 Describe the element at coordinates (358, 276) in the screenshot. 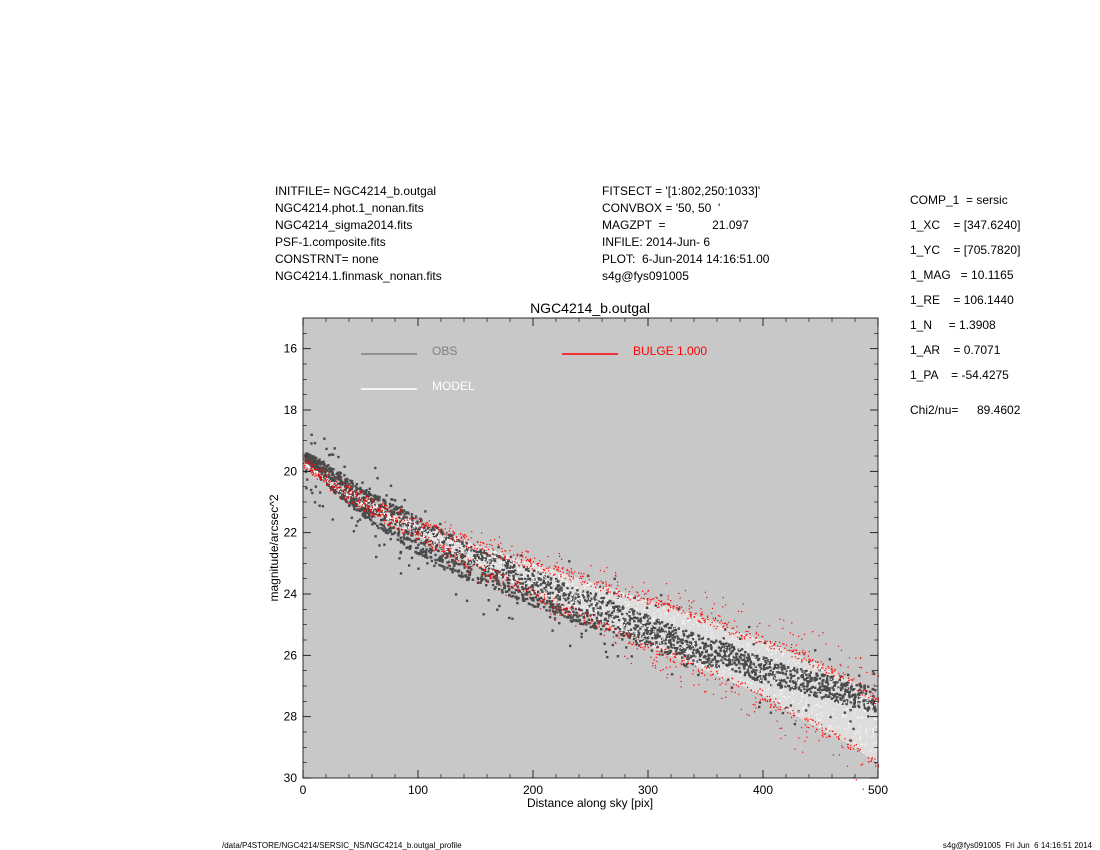

I see `mask-file-line: NGC4214.1.finmask_nonan.fits` at that location.